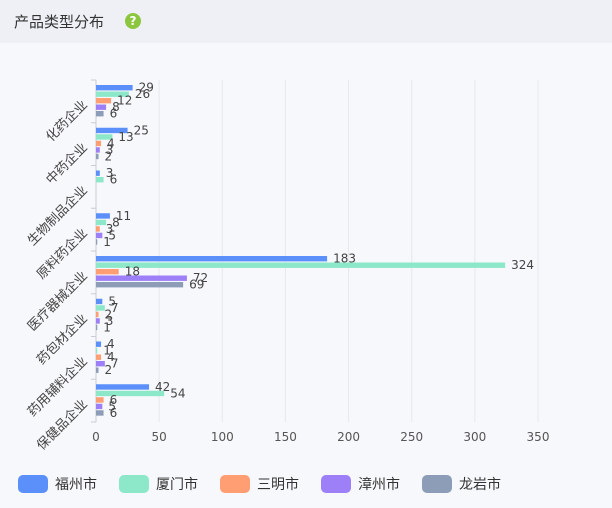  Describe the element at coordinates (133, 21) in the screenshot. I see `help-icon: ?` at that location.